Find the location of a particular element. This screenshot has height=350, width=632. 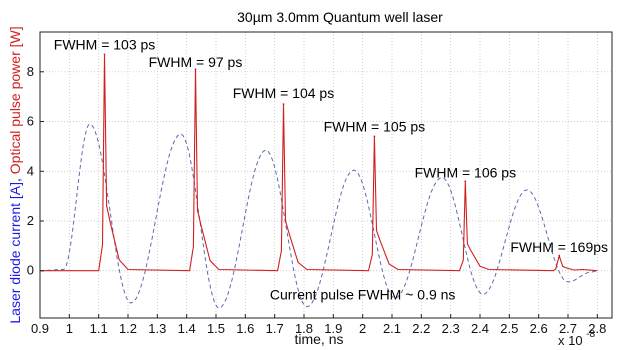

x-tick-label: 1.3 is located at coordinates (157, 328).